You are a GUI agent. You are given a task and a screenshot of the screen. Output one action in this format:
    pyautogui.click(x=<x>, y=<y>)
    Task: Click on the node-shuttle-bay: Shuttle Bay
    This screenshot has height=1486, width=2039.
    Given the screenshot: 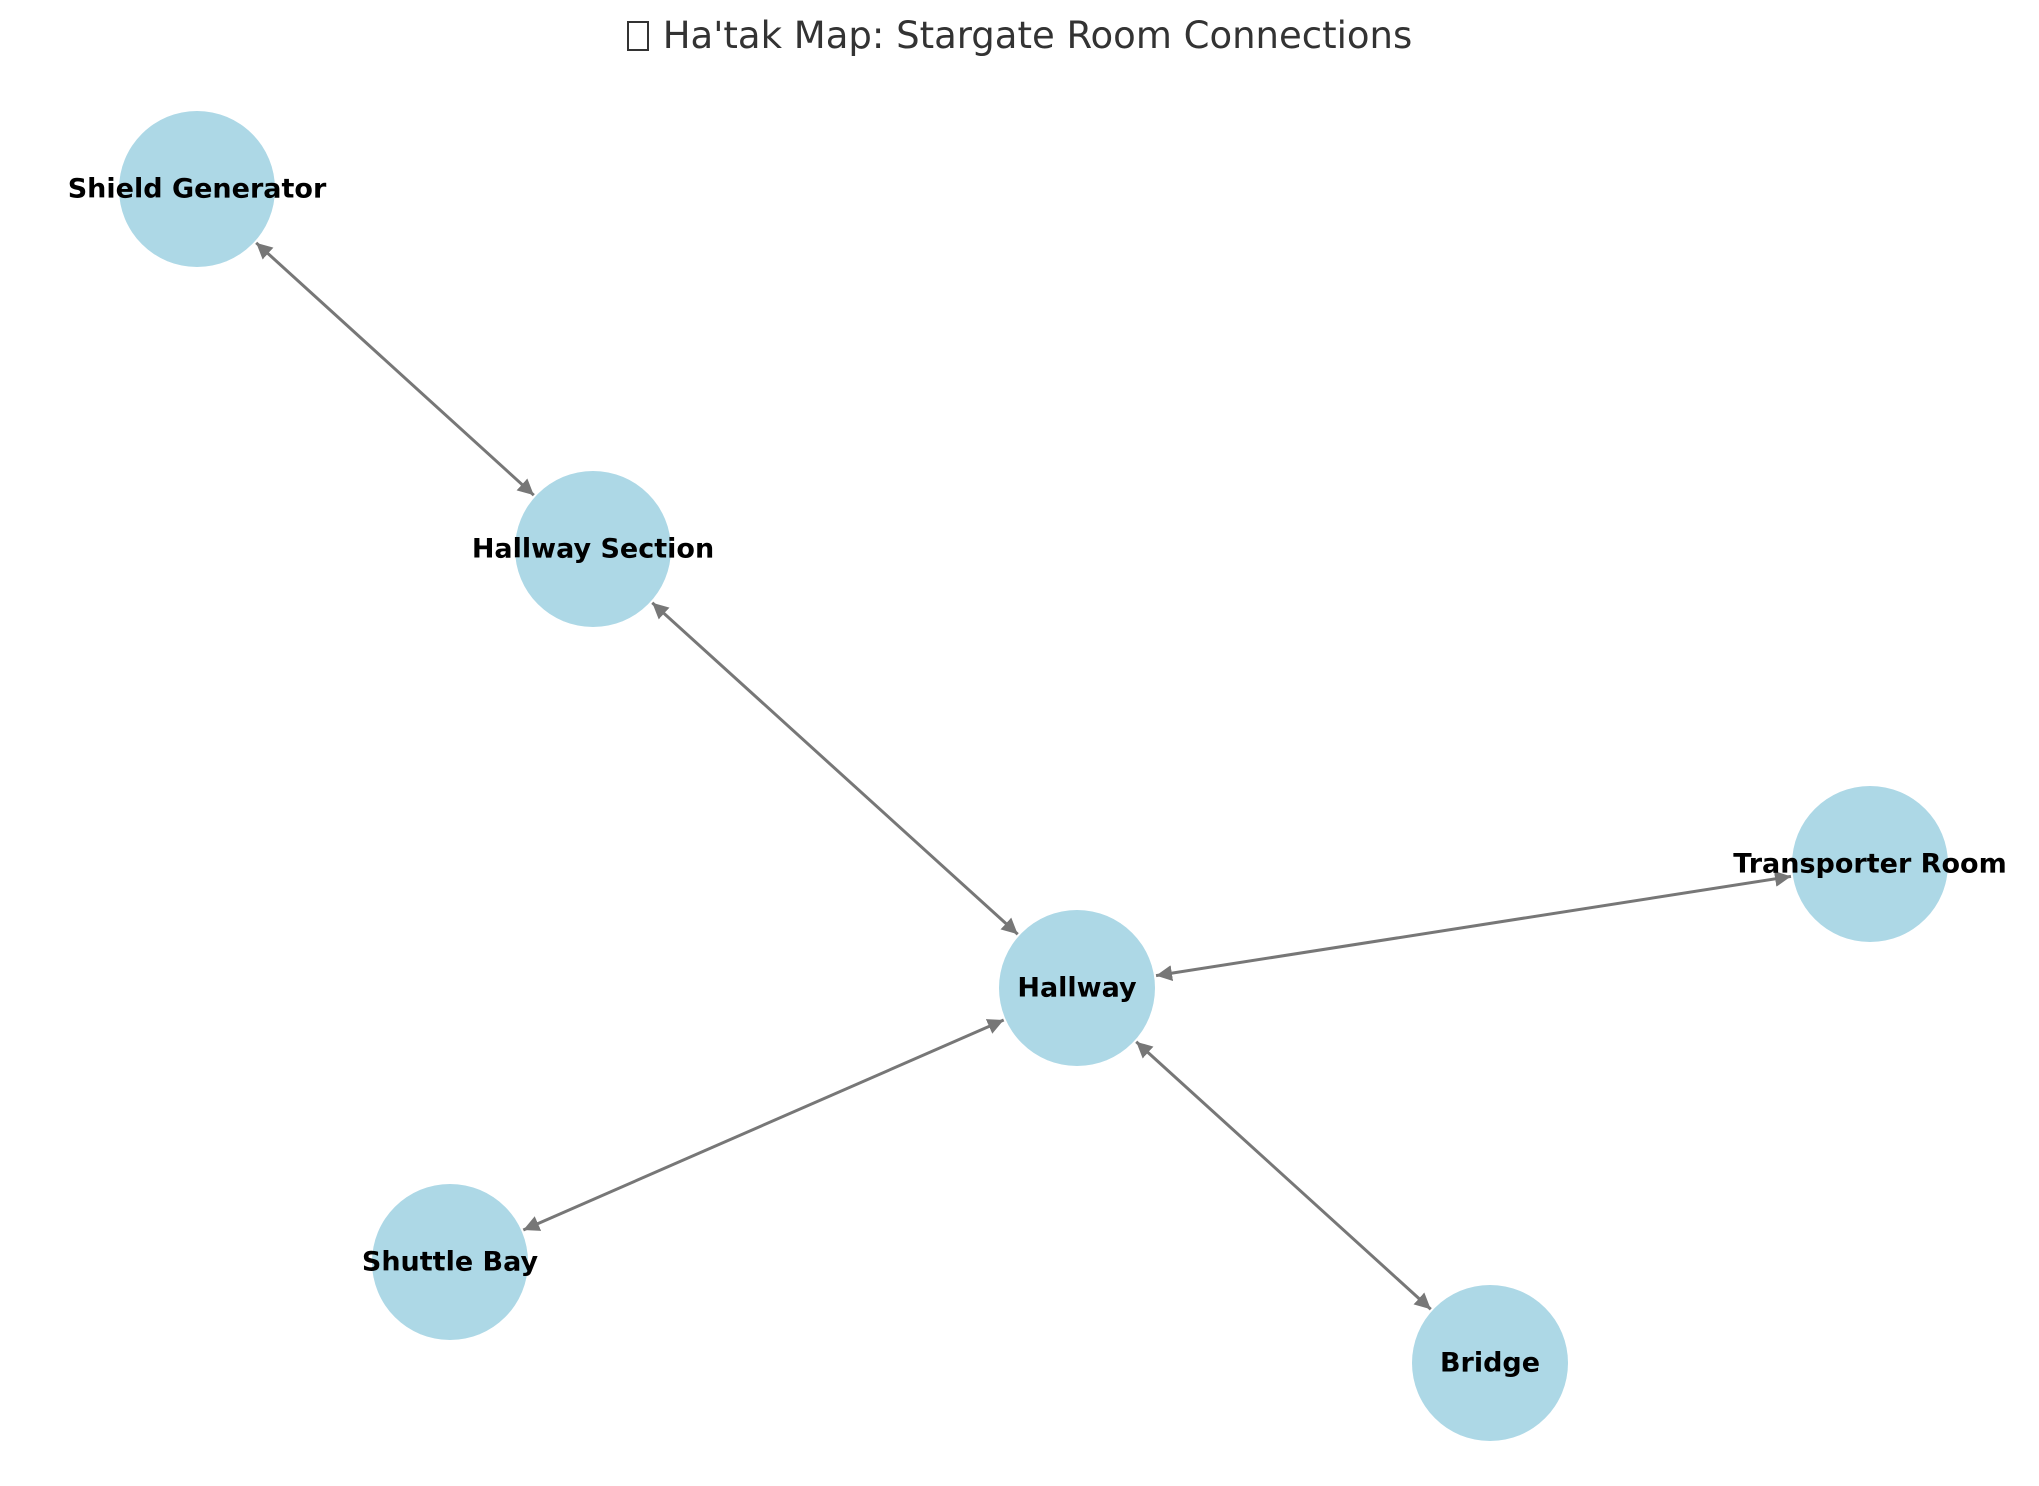 What is the action you would take?
    pyautogui.click(x=450, y=1262)
    